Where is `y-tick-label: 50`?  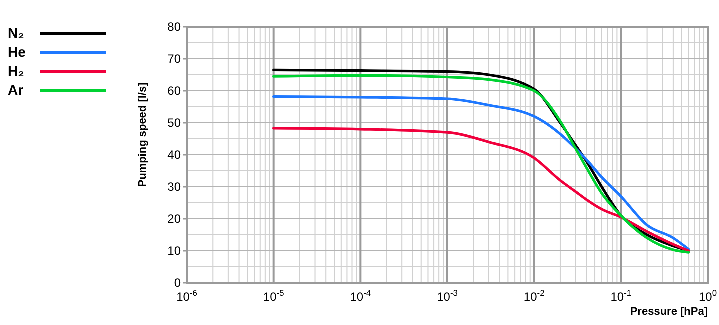
y-tick-label: 50 is located at coordinates (175, 123).